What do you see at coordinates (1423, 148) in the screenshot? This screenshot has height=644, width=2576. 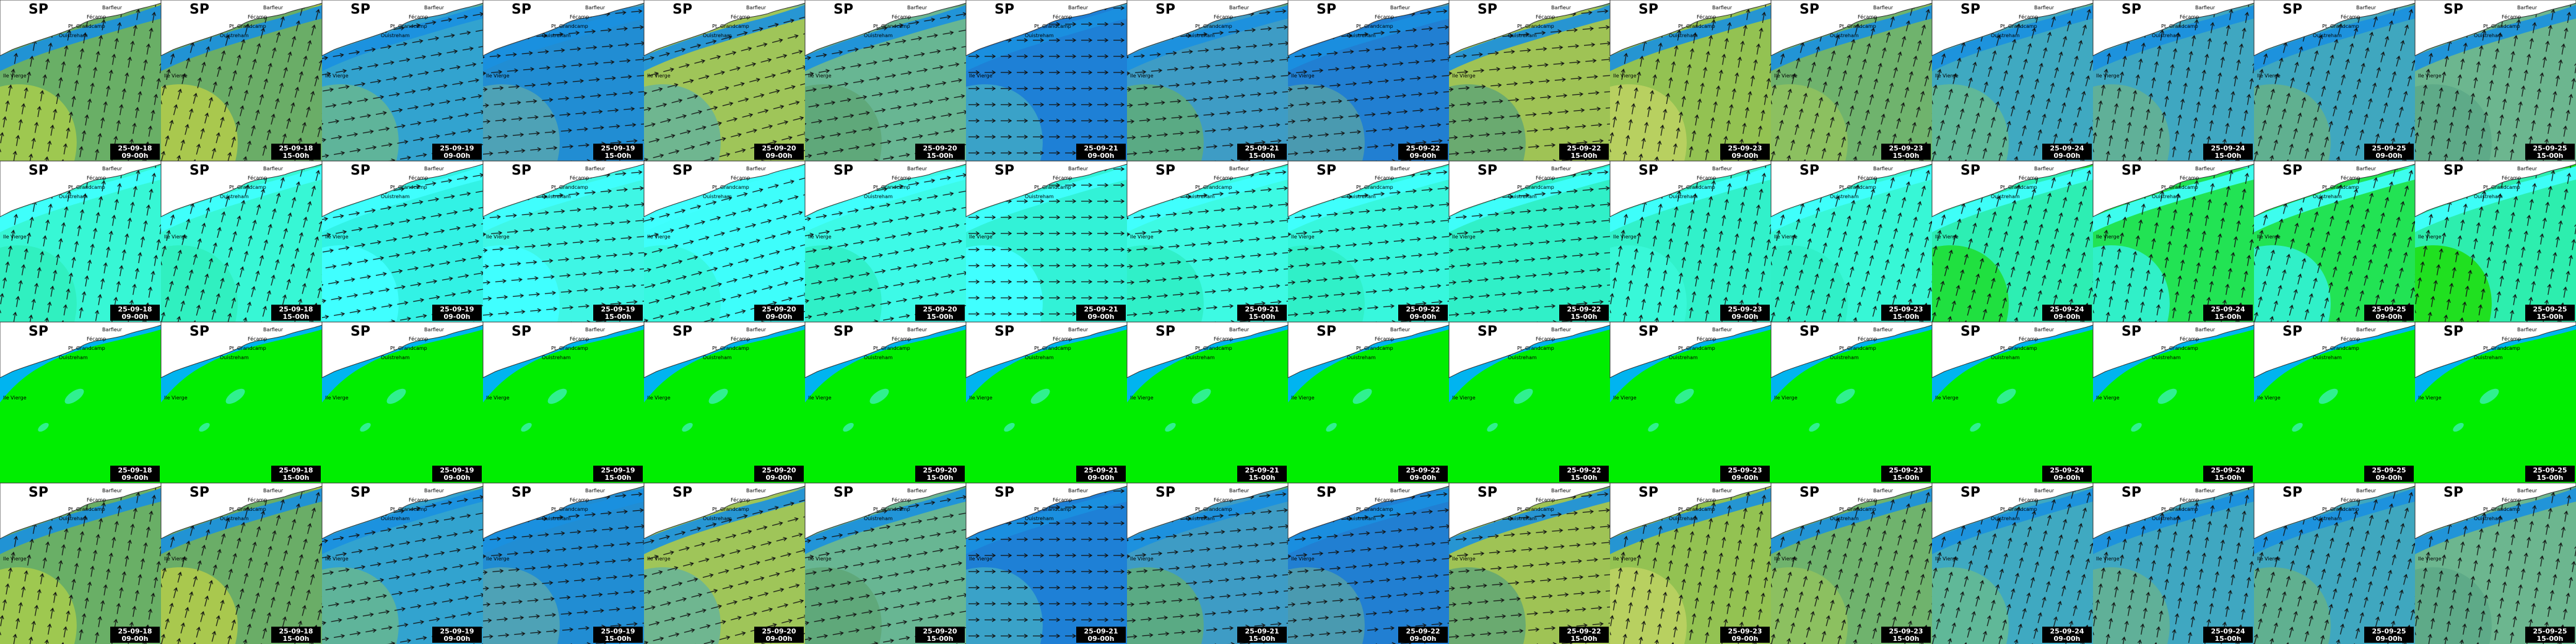 I see `date-label: 25-09-22` at bounding box center [1423, 148].